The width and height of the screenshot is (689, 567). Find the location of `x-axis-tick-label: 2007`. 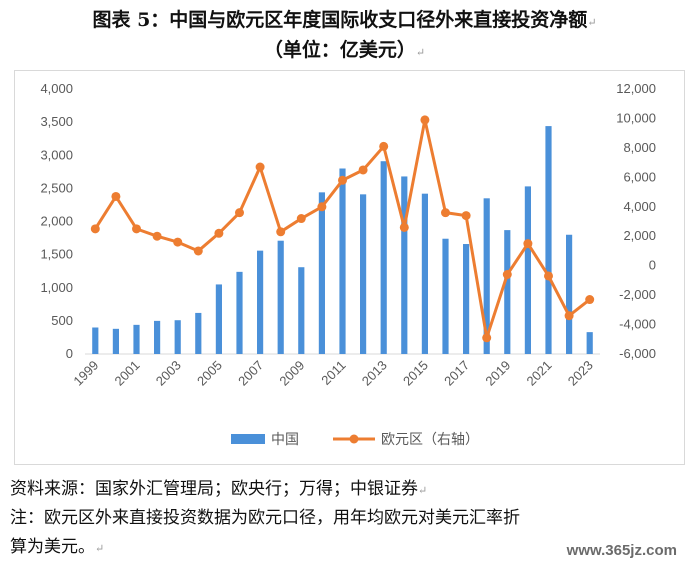

x-axis-tick-label: 2007 is located at coordinates (250, 373).